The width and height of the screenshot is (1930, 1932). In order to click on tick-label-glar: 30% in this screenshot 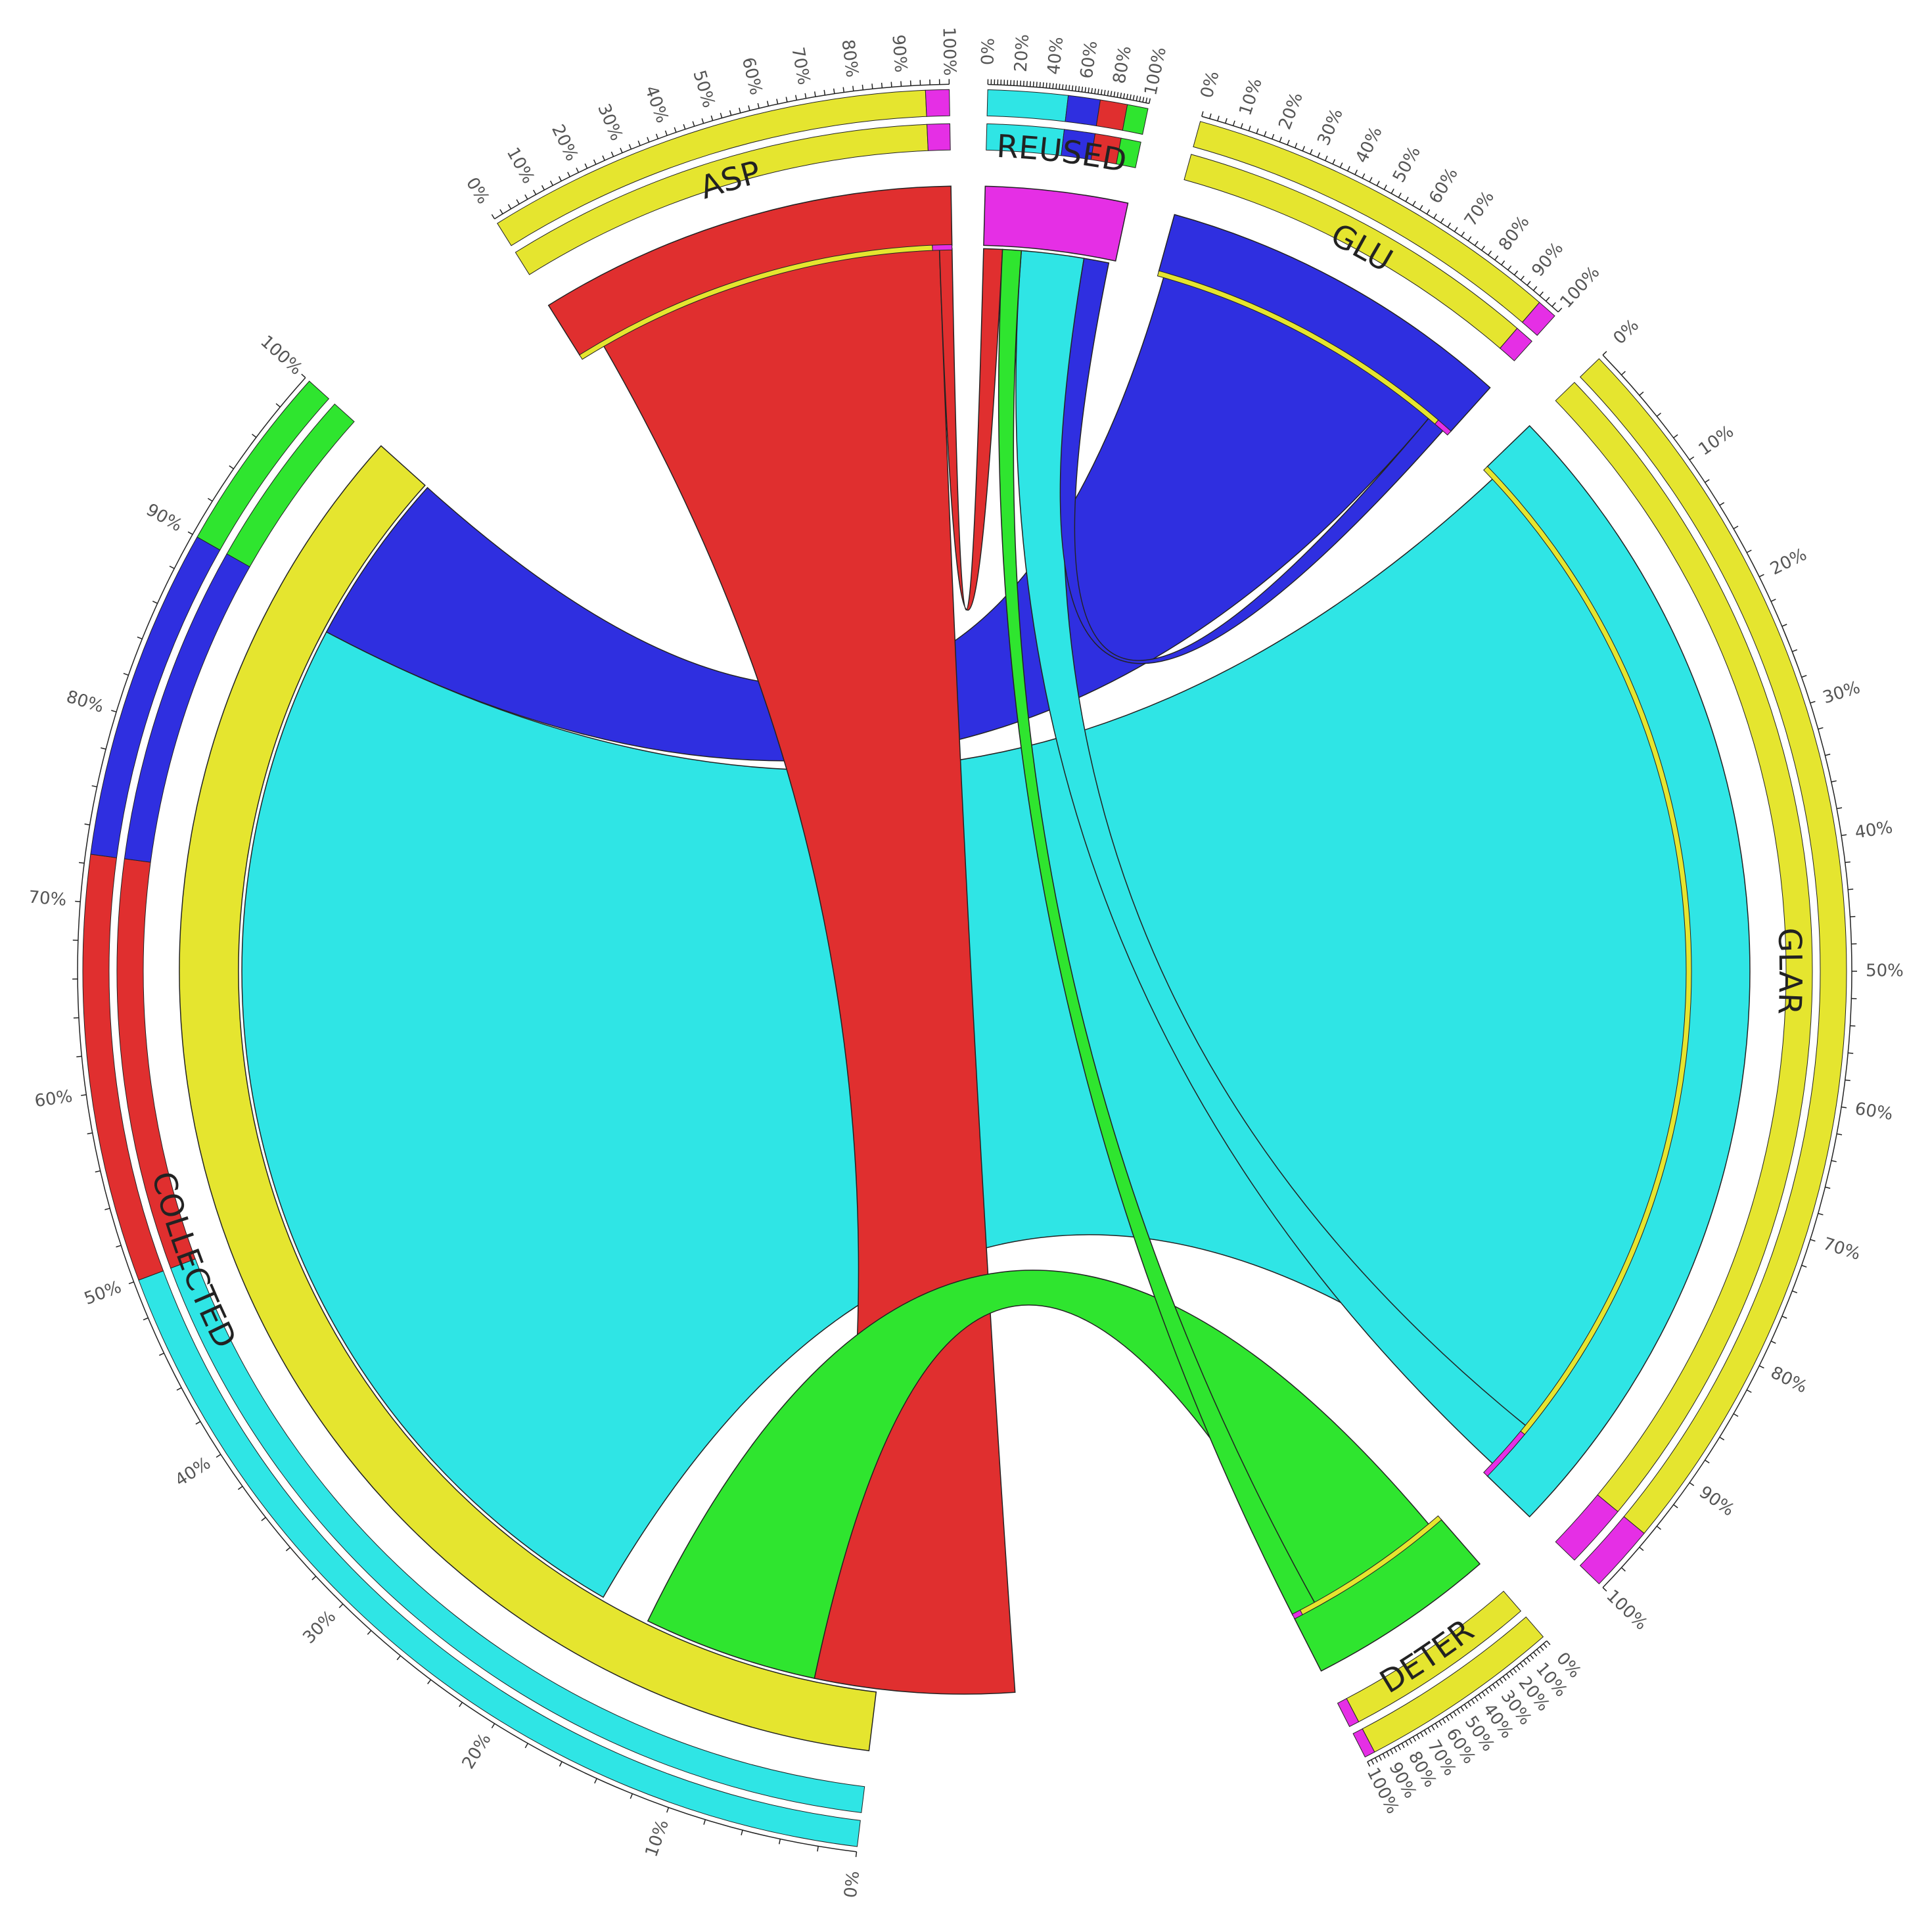, I will do `click(1841, 693)`.